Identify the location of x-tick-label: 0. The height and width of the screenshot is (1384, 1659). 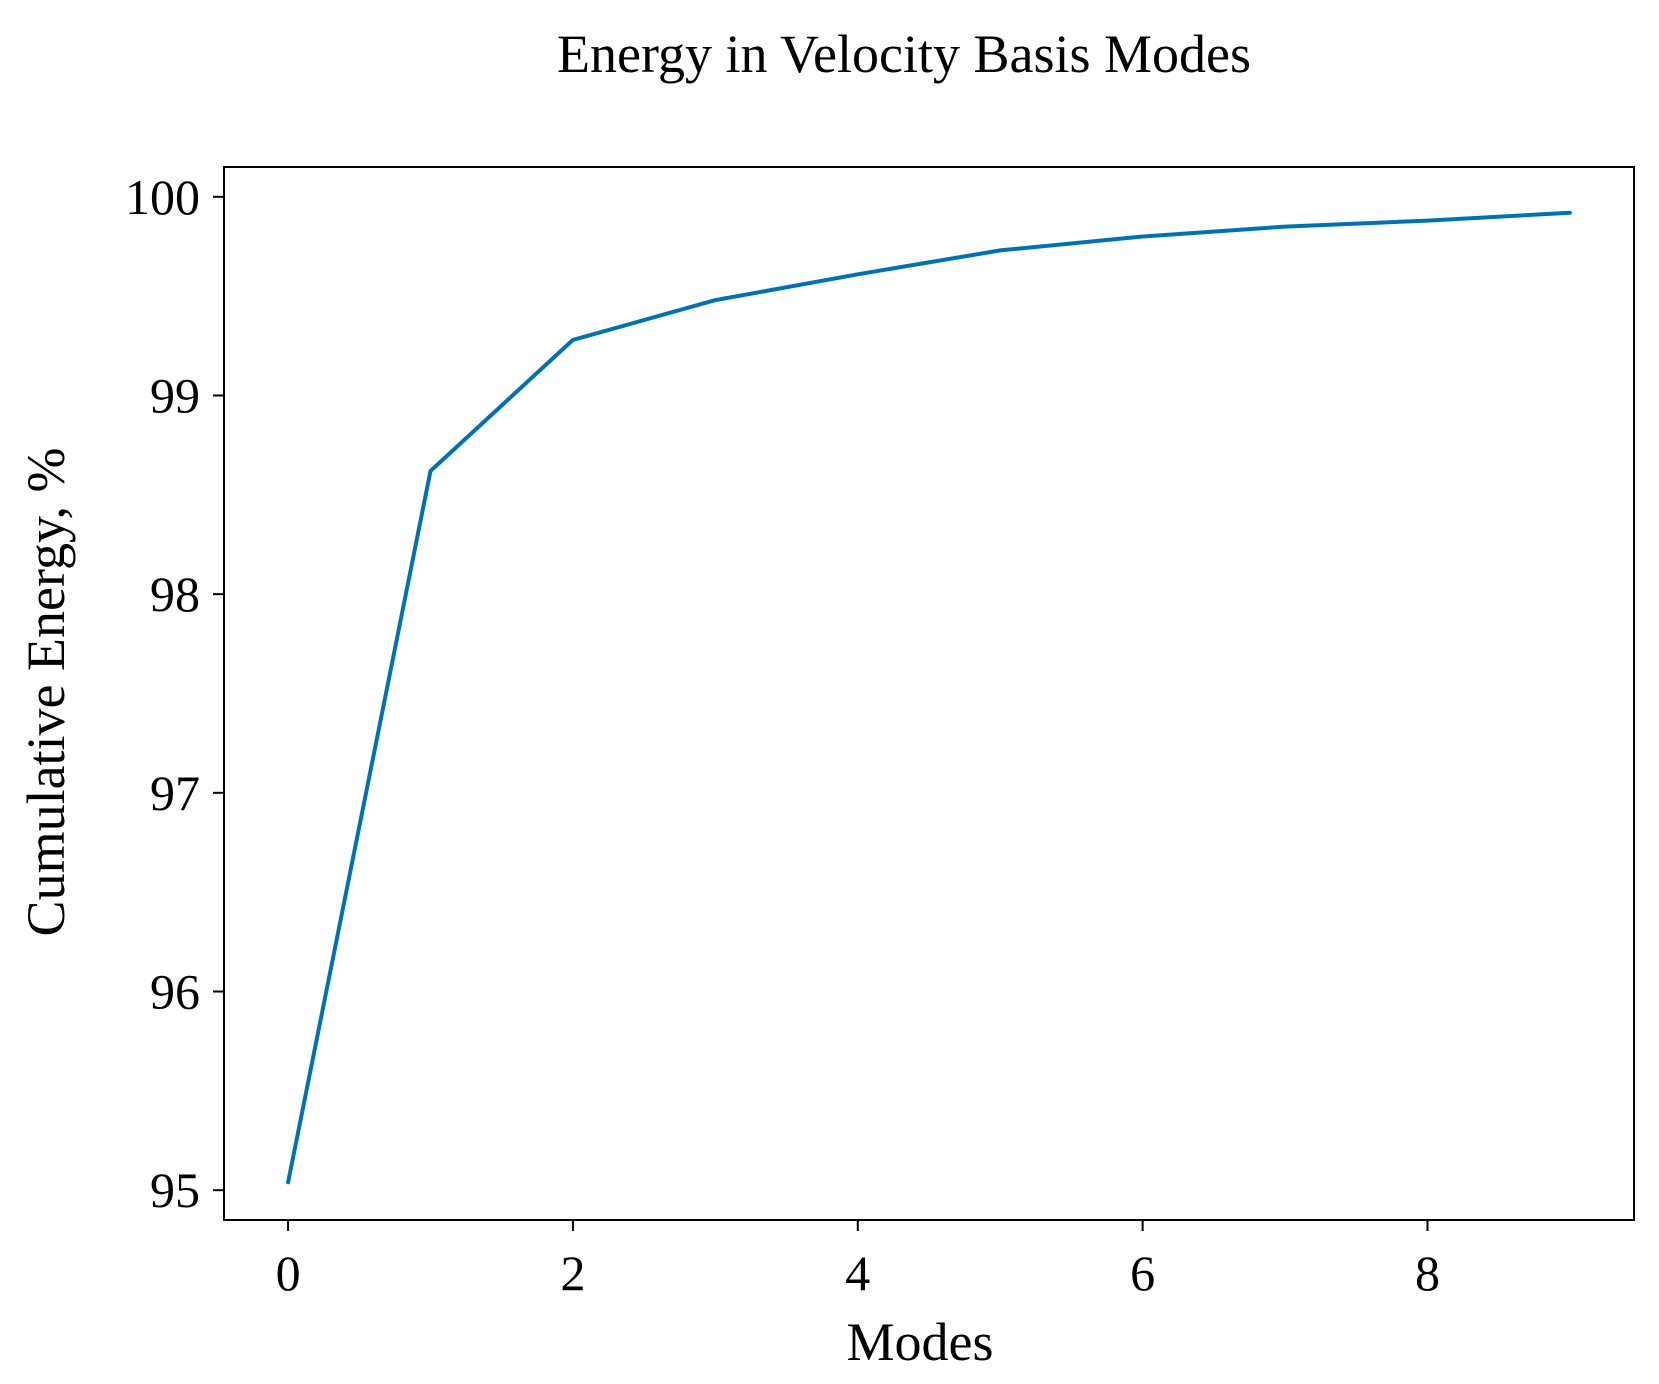
(288, 1273).